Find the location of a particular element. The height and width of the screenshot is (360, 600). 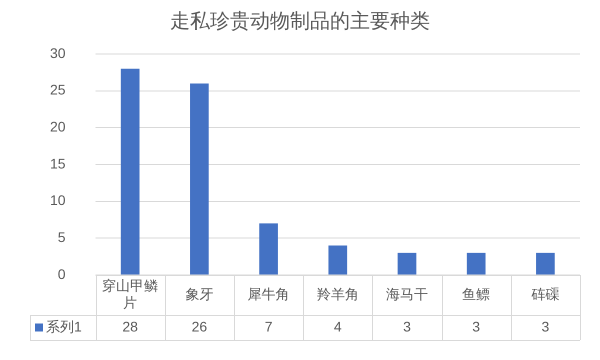

x-tick-label: 穿山甲鳞片 is located at coordinates (130, 293).